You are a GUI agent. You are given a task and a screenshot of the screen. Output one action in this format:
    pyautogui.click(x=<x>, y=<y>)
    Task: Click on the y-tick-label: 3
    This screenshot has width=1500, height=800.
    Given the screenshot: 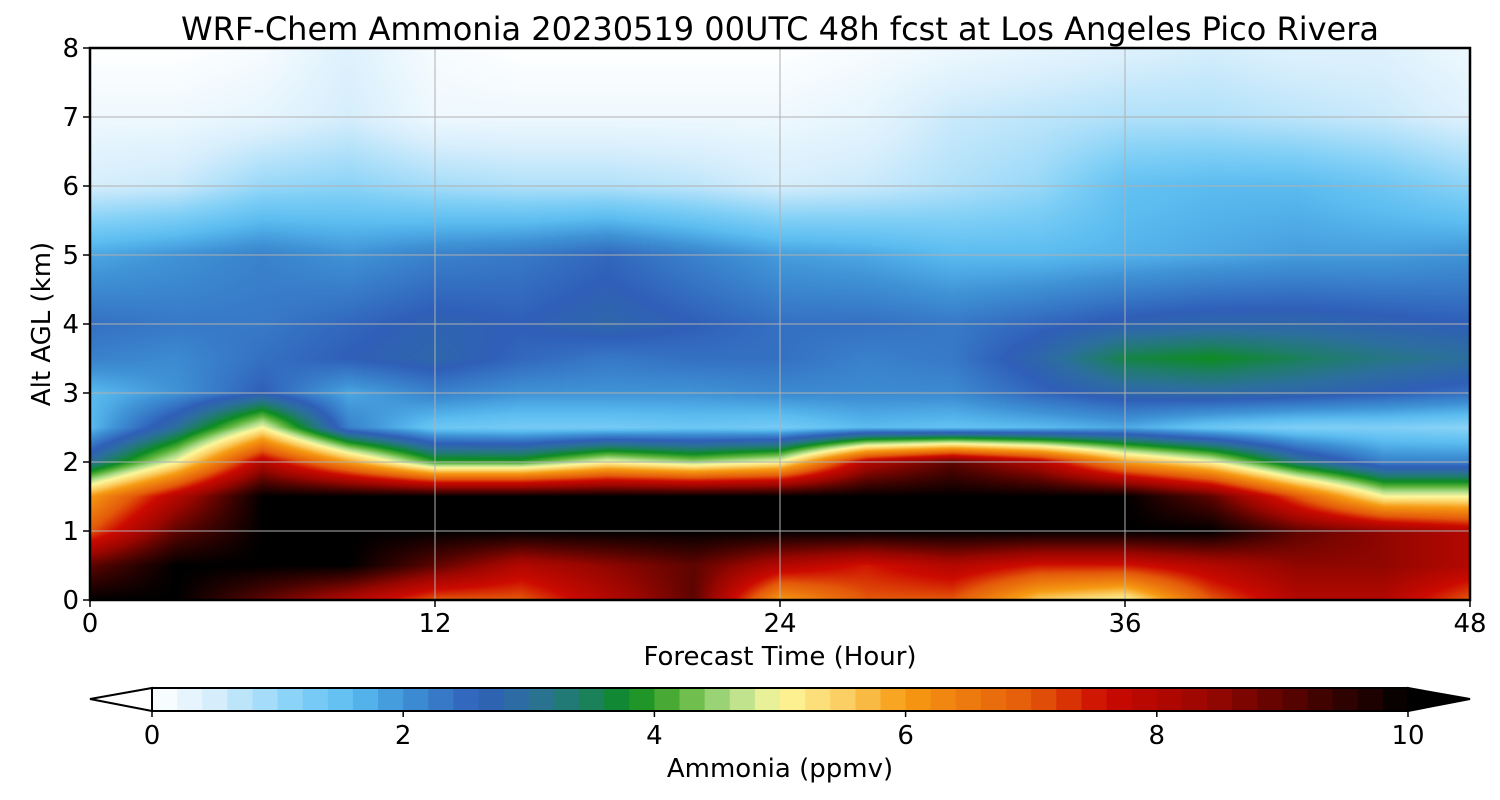 What is the action you would take?
    pyautogui.click(x=70, y=394)
    